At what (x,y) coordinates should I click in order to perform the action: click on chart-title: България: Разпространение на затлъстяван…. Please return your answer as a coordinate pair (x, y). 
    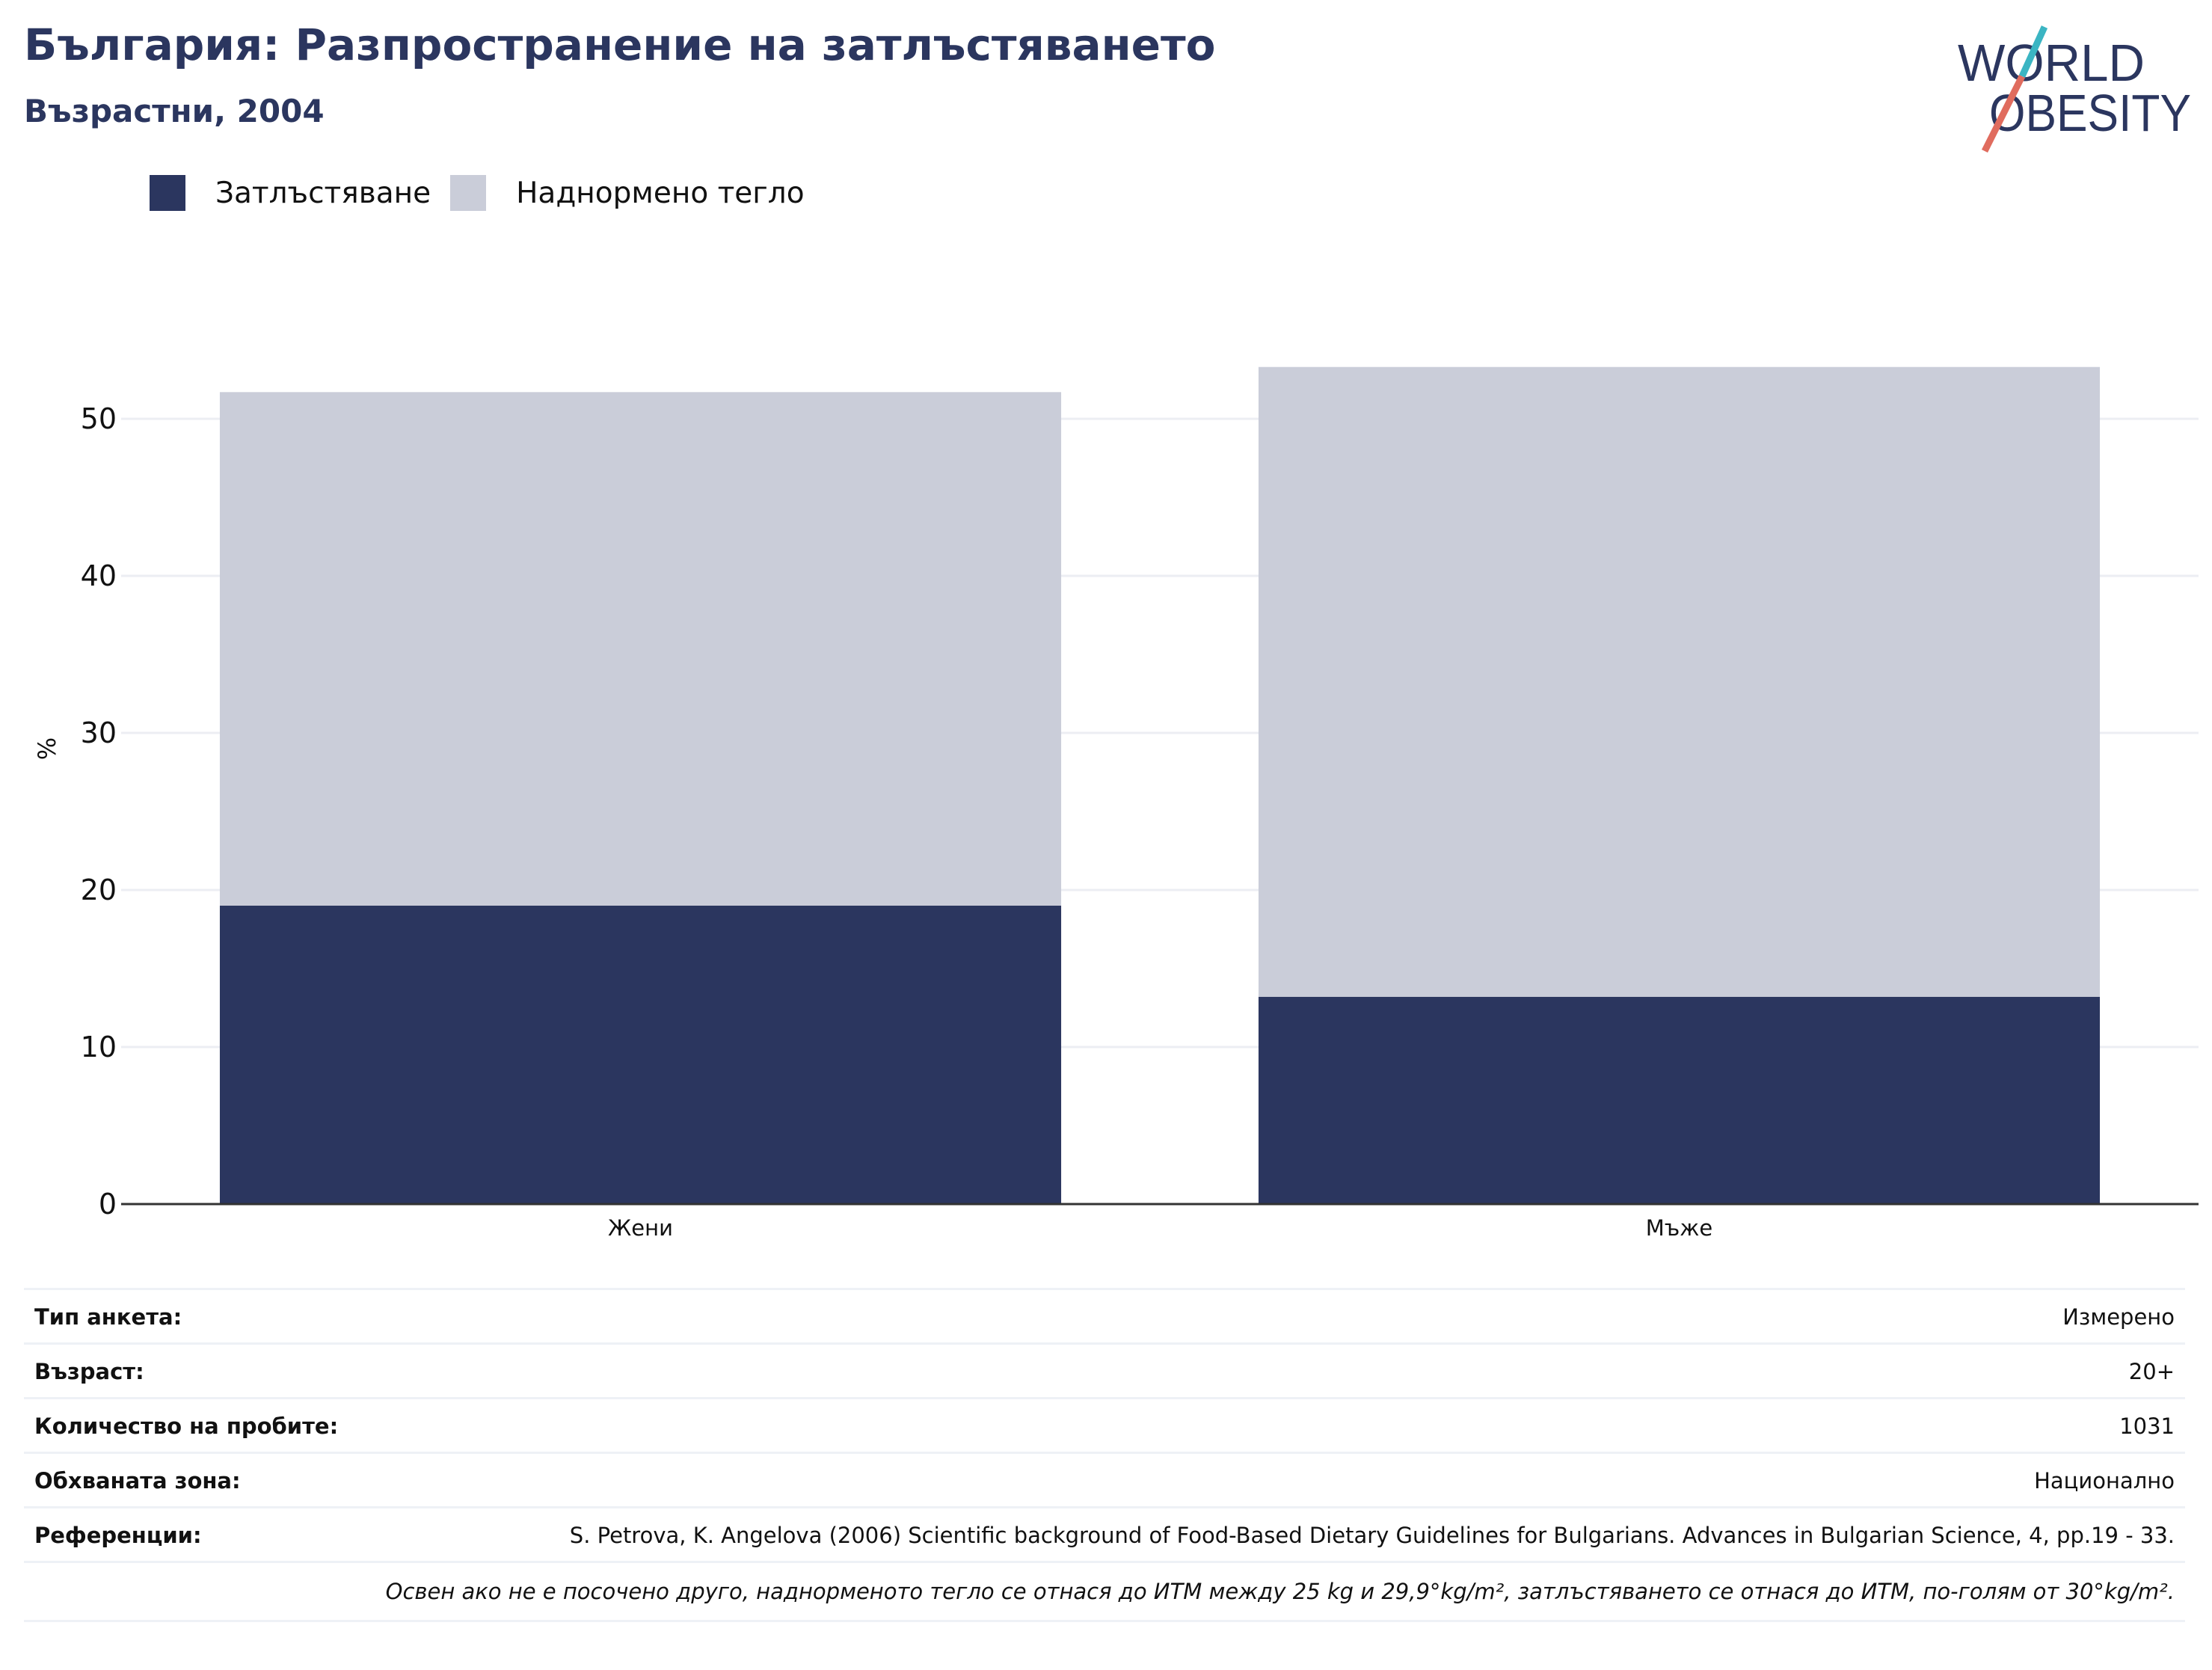
    Looking at the image, I should click on (620, 44).